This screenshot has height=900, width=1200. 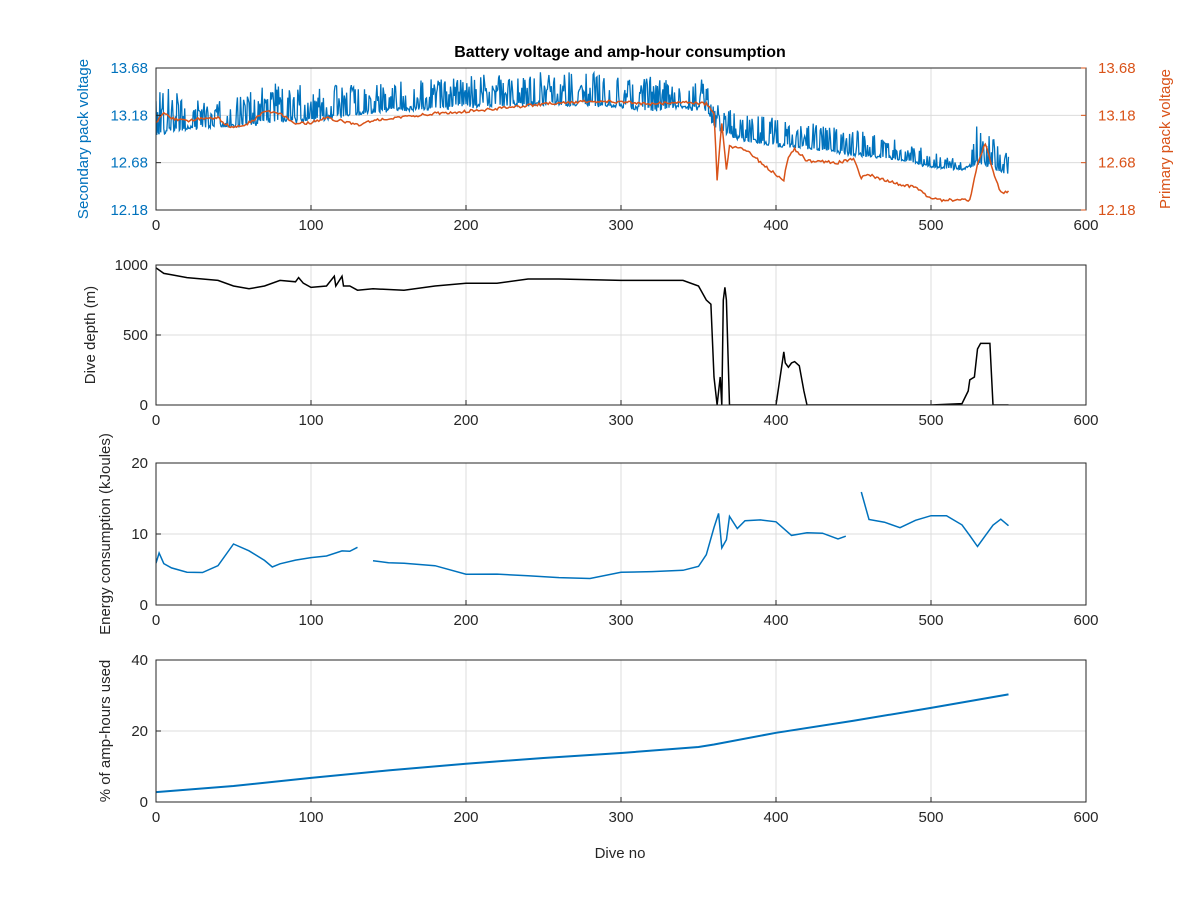 I want to click on depth-x-tick-label: 600, so click(x=1085, y=420).